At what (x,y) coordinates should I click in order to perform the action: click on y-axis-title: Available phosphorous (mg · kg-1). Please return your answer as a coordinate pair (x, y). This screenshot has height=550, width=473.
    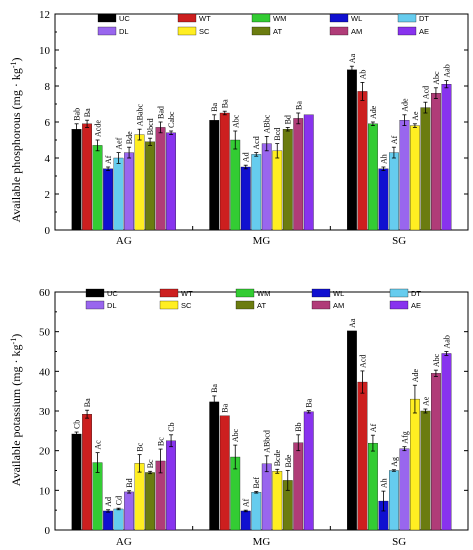
    Looking at the image, I should click on (16, 139).